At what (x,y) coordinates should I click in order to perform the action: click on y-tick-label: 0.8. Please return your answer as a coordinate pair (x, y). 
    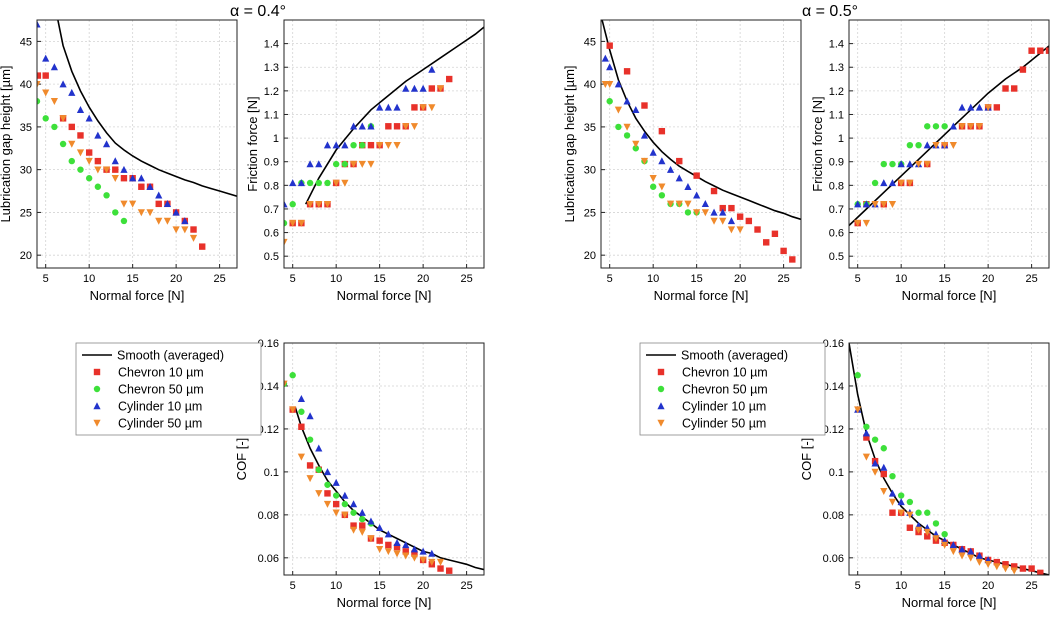
    Looking at the image, I should click on (271, 186).